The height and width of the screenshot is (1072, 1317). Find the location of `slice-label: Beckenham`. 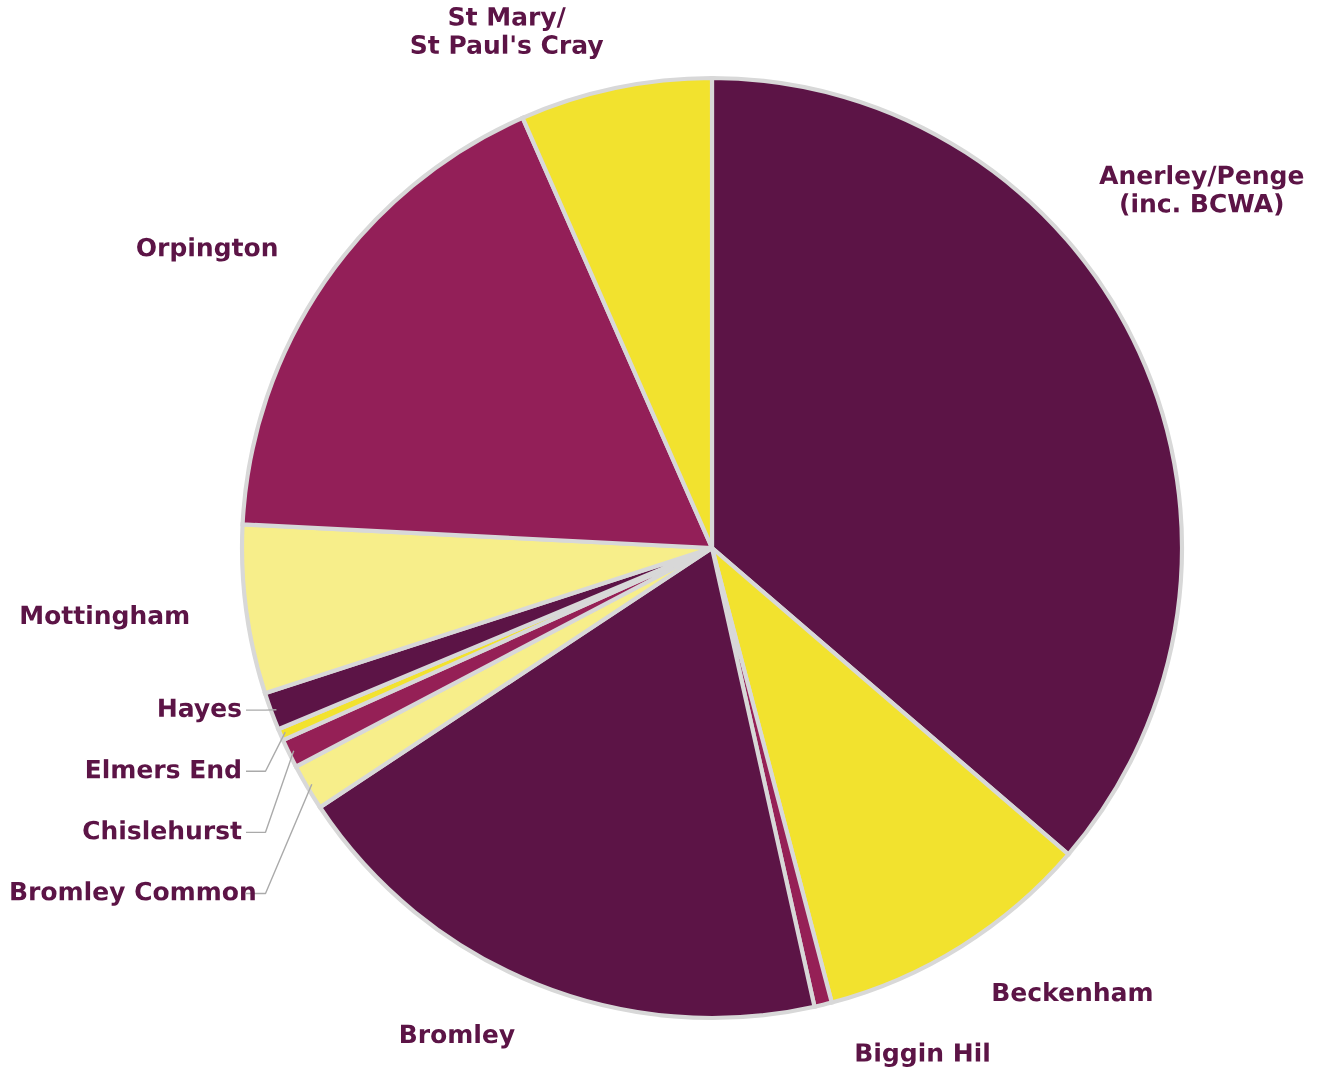

slice-label: Beckenham is located at coordinates (1072, 992).